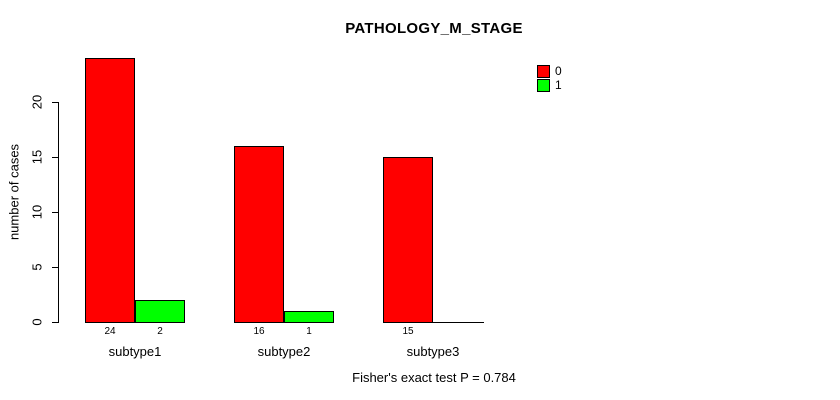  Describe the element at coordinates (37, 322) in the screenshot. I see `y-tick-label-0: 0` at that location.